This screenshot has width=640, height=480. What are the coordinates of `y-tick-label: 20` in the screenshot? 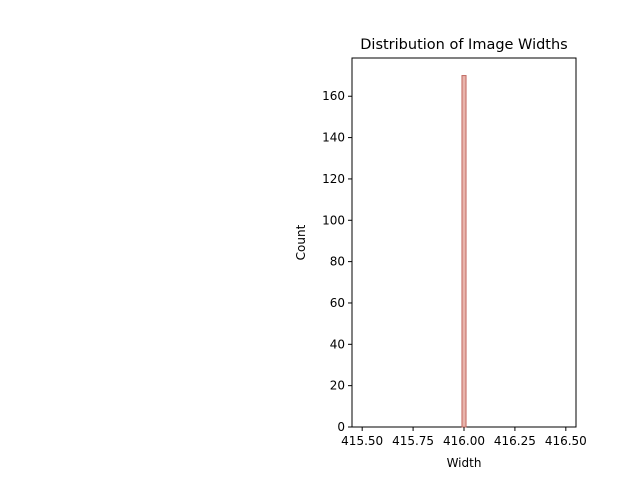 It's located at (337, 386).